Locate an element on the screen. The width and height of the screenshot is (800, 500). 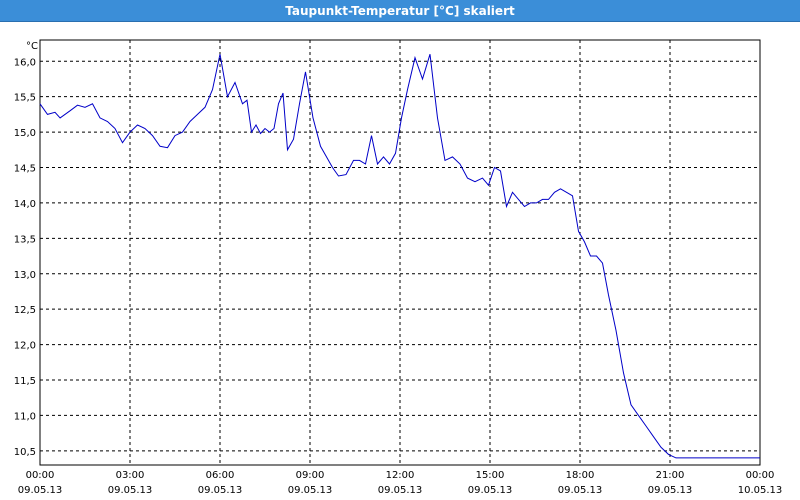
x-tick-time-label: 21:00 is located at coordinates (670, 475).